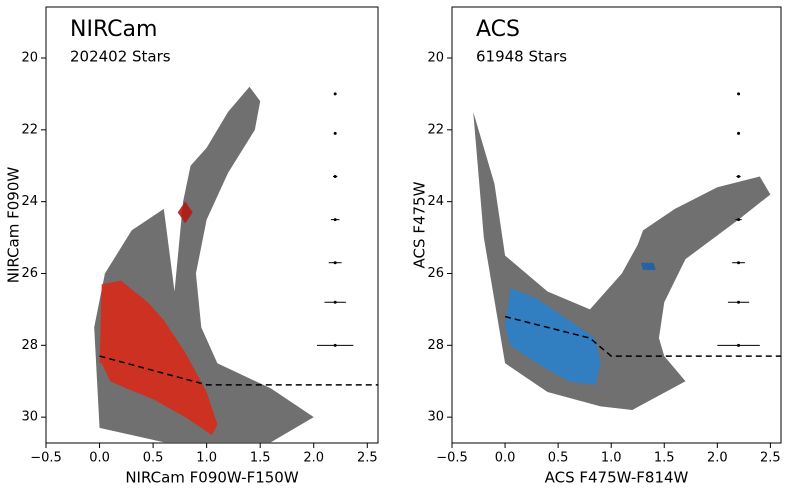  Describe the element at coordinates (617, 478) in the screenshot. I see `x-axis-label: ACS F475W-F814W` at that location.